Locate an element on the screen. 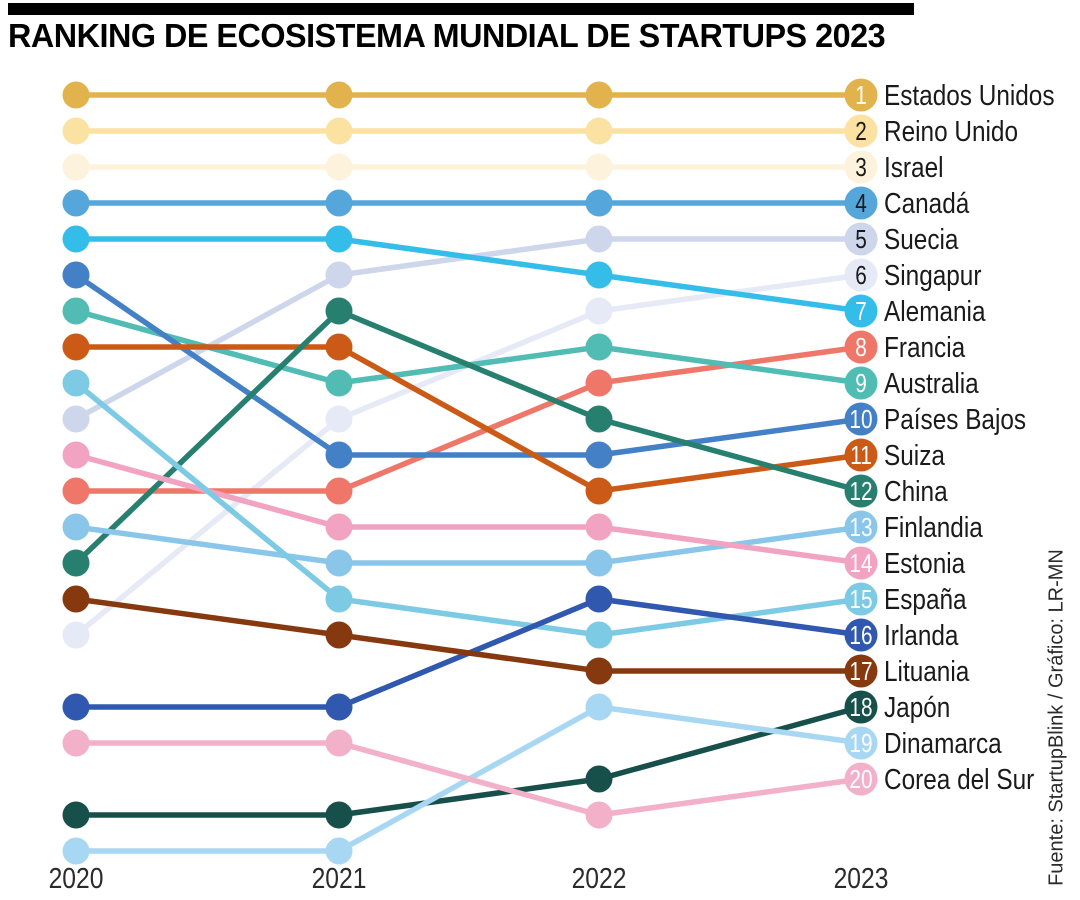  chart-dot-alemania-2022 is located at coordinates (599, 275).